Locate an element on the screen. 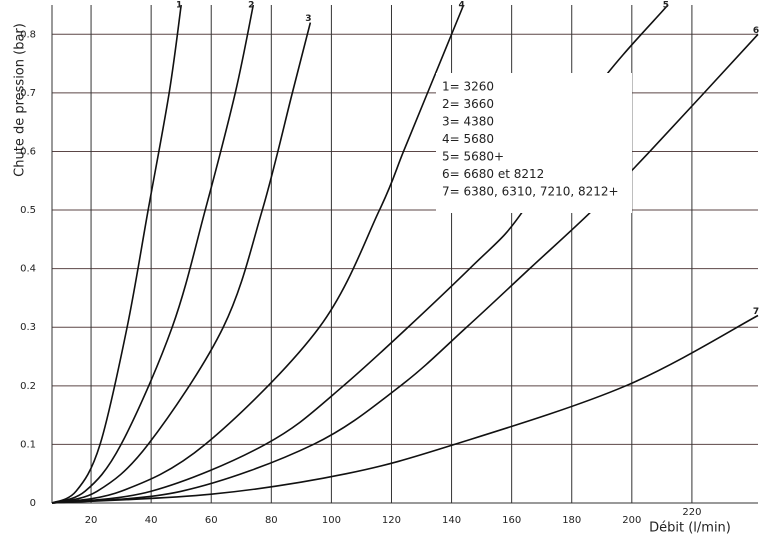 Image resolution: width=772 pixels, height=540 pixels. x-tick-label: 40 is located at coordinates (151, 520).